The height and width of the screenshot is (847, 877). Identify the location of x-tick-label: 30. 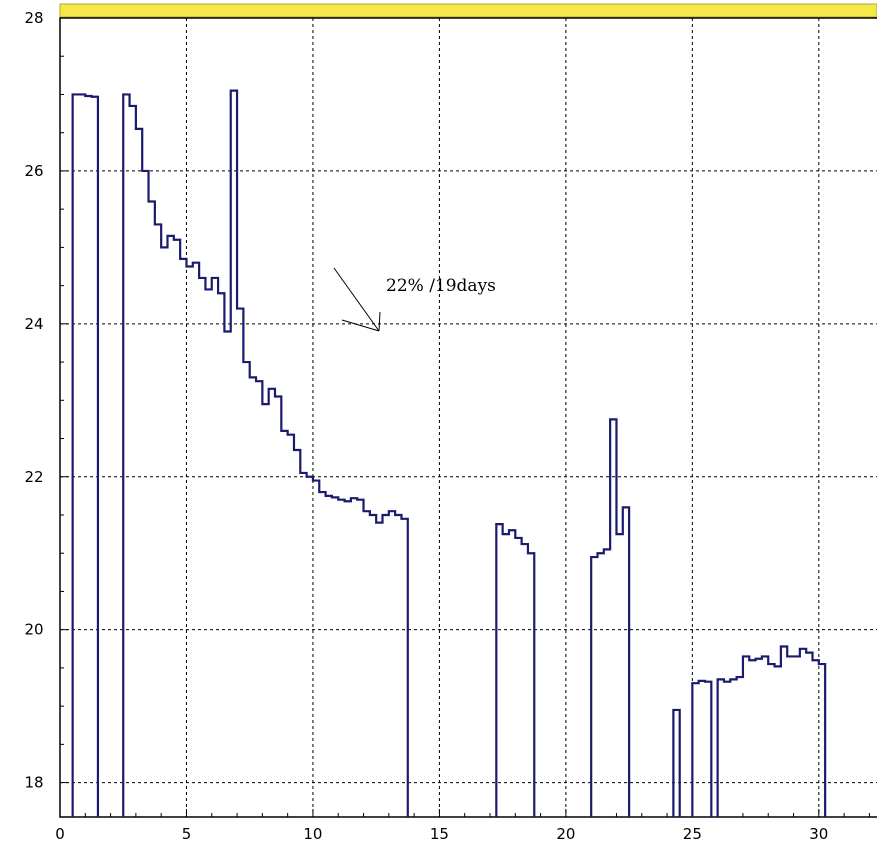
(818, 834).